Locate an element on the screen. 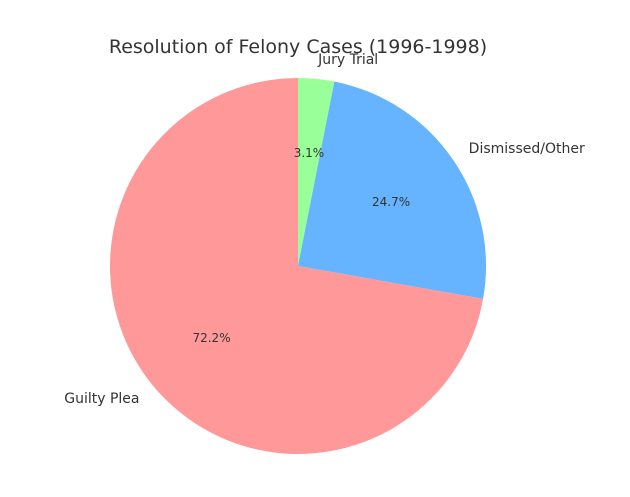 The width and height of the screenshot is (630, 497). chart-title: Resolution of Felony Cases (1996-1998) is located at coordinates (298, 47).